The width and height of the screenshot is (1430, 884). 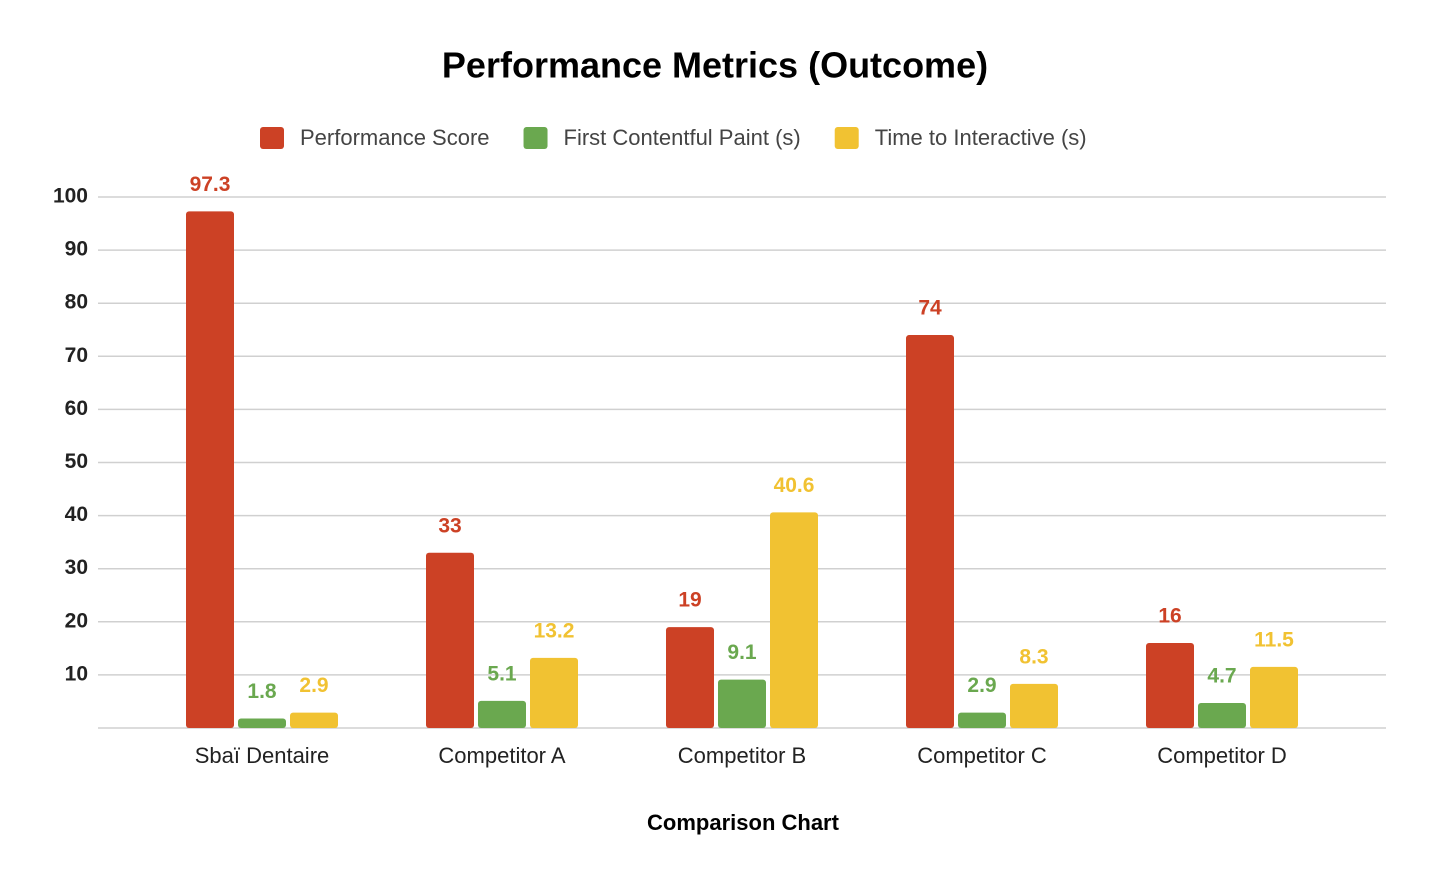 What do you see at coordinates (76, 355) in the screenshot?
I see `y-tick-label: 70` at bounding box center [76, 355].